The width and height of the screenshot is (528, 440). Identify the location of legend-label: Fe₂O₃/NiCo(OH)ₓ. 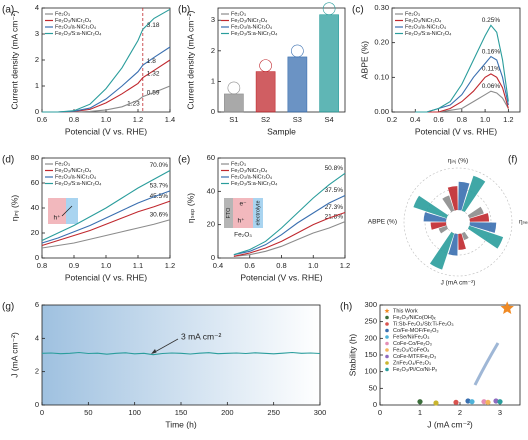
(414, 318).